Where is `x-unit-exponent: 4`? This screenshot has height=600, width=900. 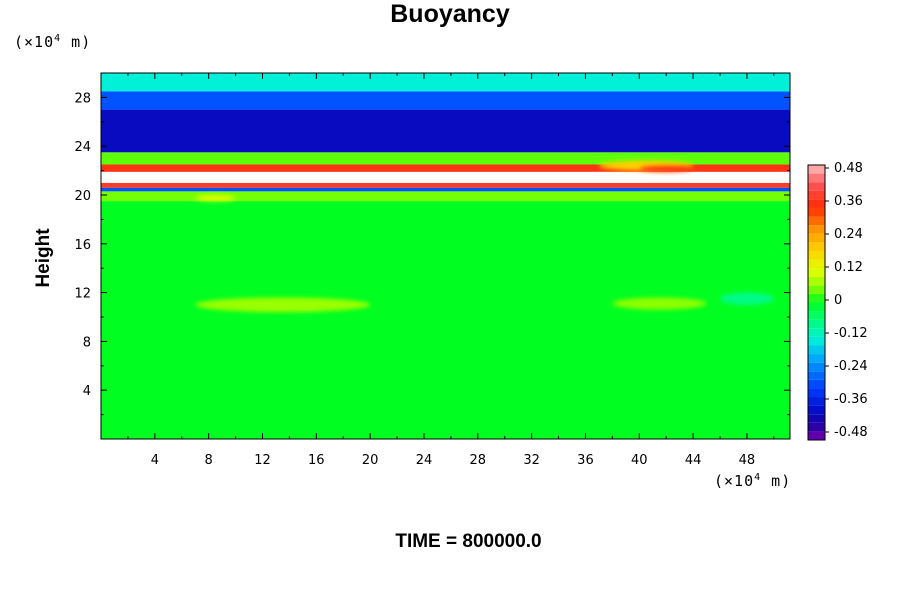 x-unit-exponent: 4 is located at coordinates (758, 477).